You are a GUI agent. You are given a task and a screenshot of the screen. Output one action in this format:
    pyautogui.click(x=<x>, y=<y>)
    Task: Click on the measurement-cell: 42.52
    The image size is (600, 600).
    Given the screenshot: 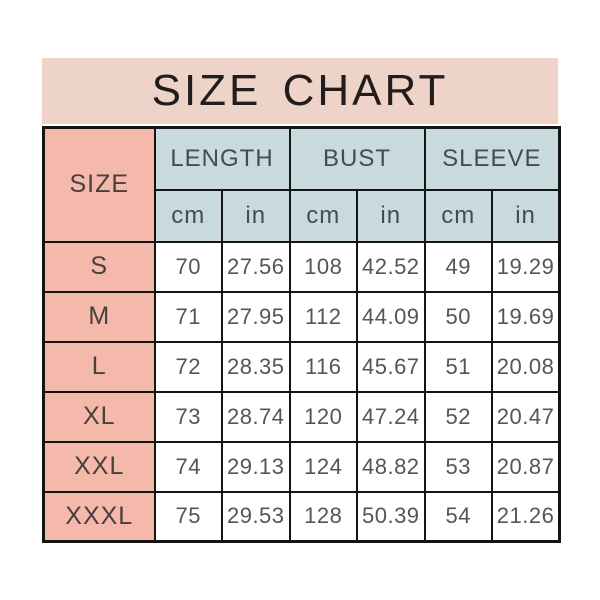 What is the action you would take?
    pyautogui.click(x=391, y=266)
    